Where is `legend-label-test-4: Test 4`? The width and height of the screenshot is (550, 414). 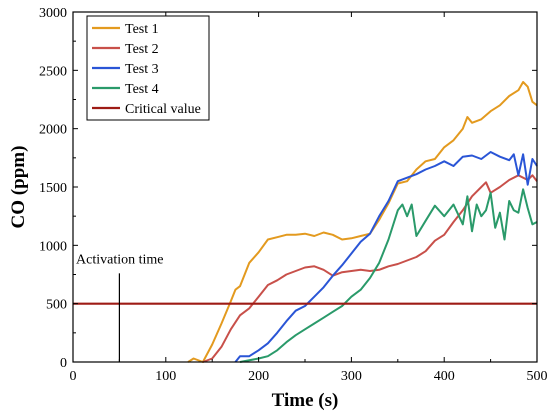 legend-label-test-4: Test 4 is located at coordinates (142, 89).